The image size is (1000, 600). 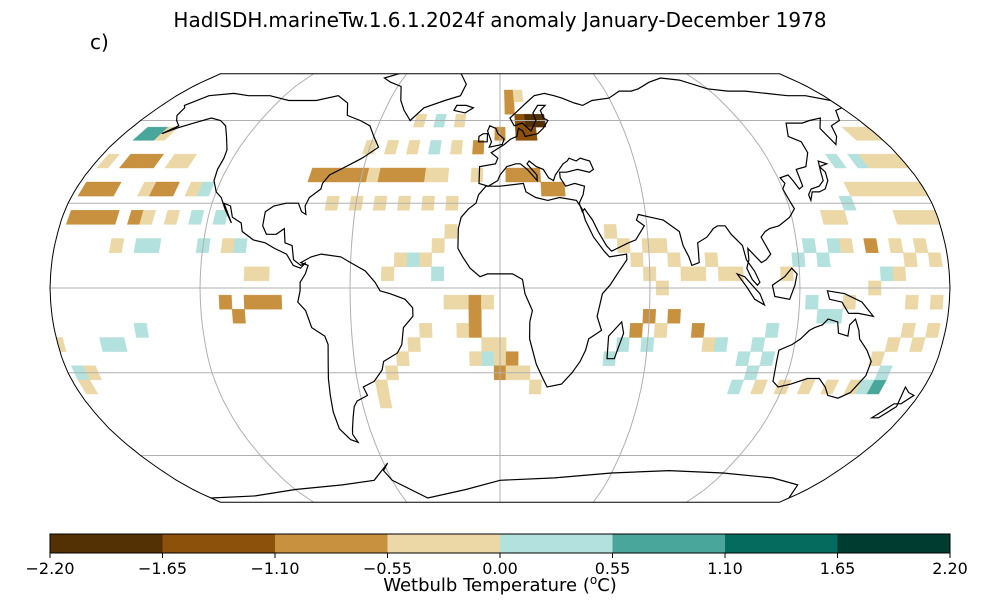 What do you see at coordinates (892, 402) in the screenshot?
I see `coastline-new-zealand` at bounding box center [892, 402].